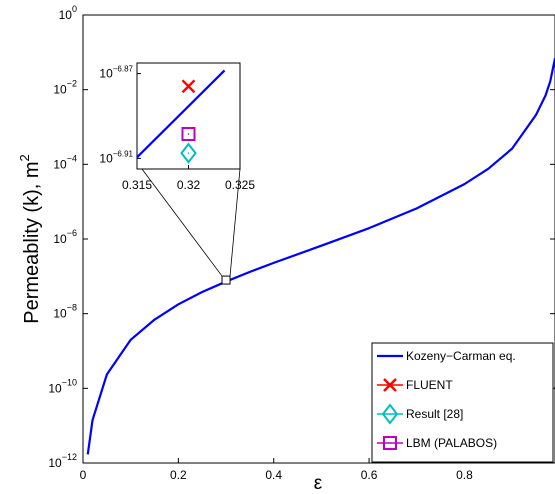 This screenshot has width=555, height=494. What do you see at coordinates (429, 385) in the screenshot?
I see `legend-label: FLUENT` at bounding box center [429, 385].